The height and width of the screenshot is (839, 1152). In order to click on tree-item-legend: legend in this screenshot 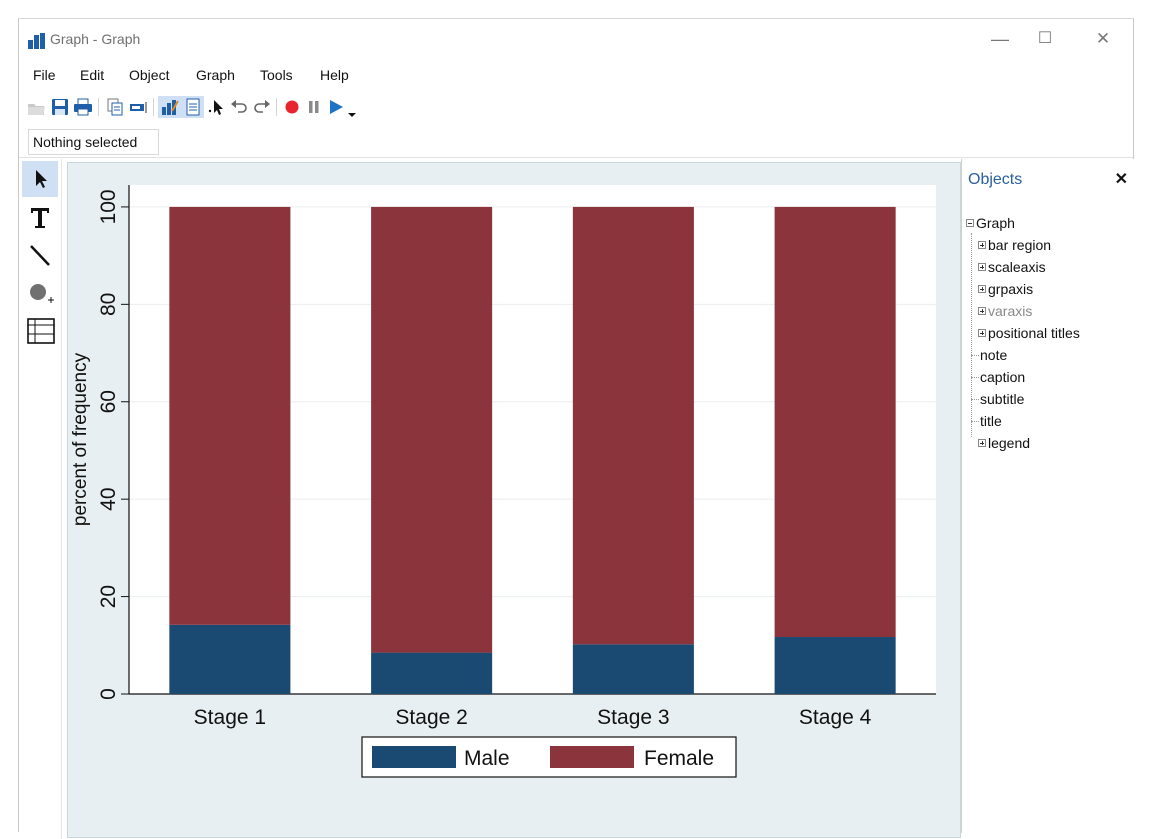, I will do `click(1004, 443)`.